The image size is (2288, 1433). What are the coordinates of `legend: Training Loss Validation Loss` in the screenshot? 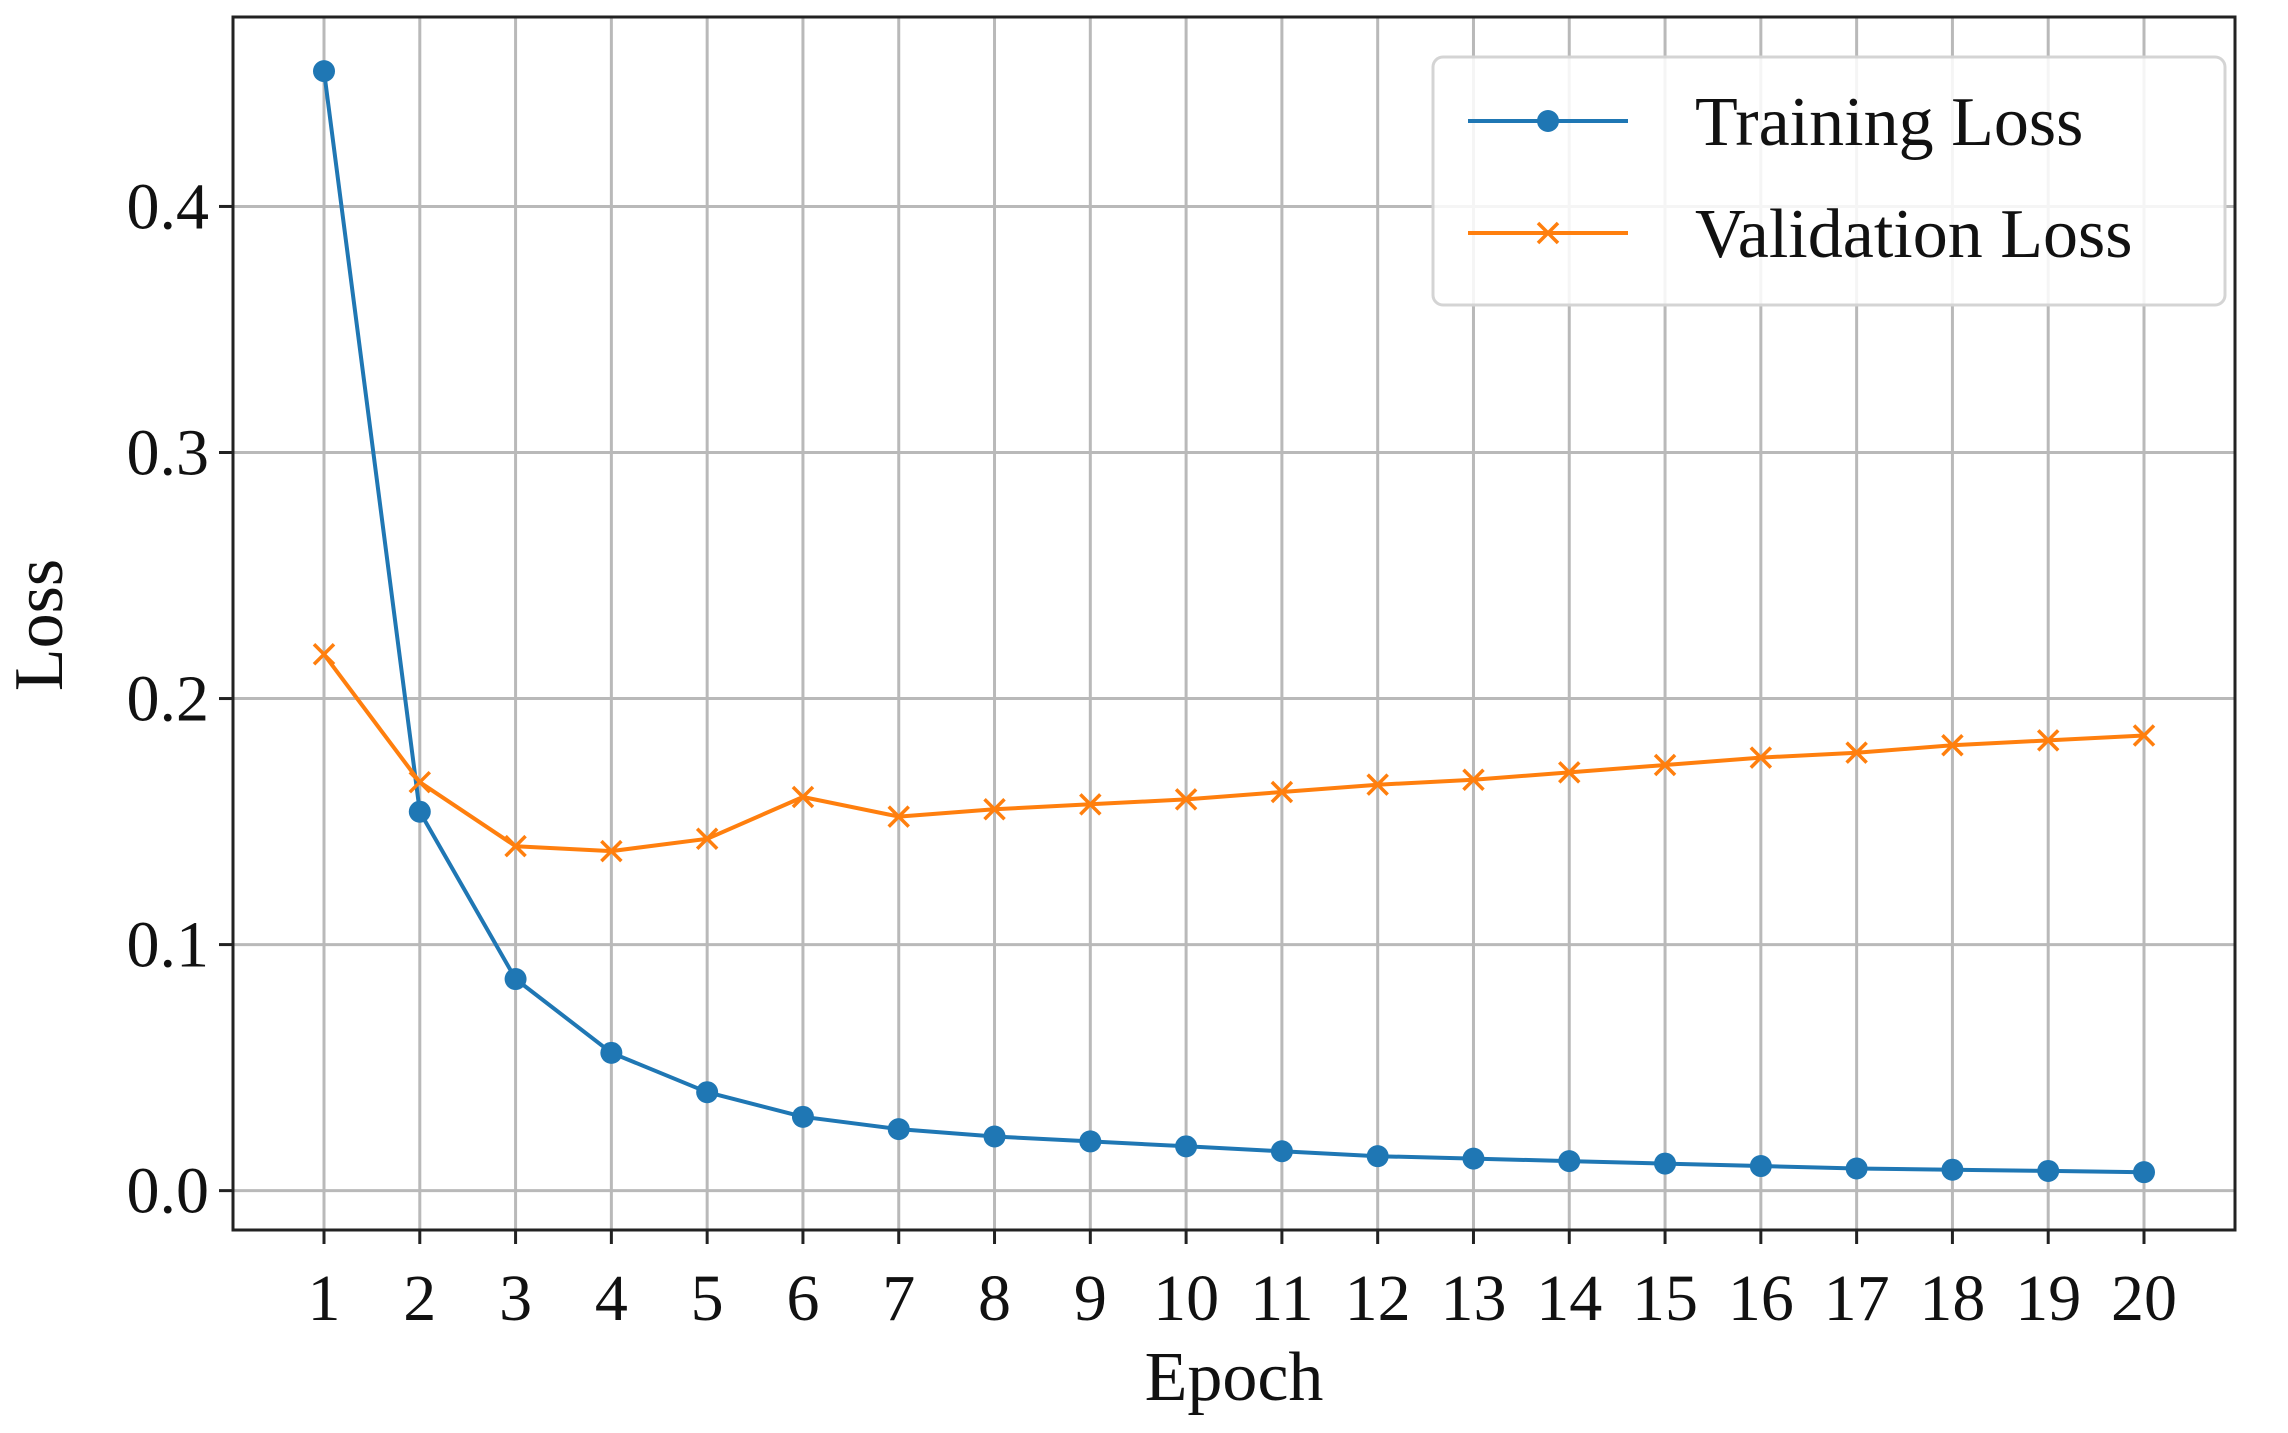 It's located at (1829, 181).